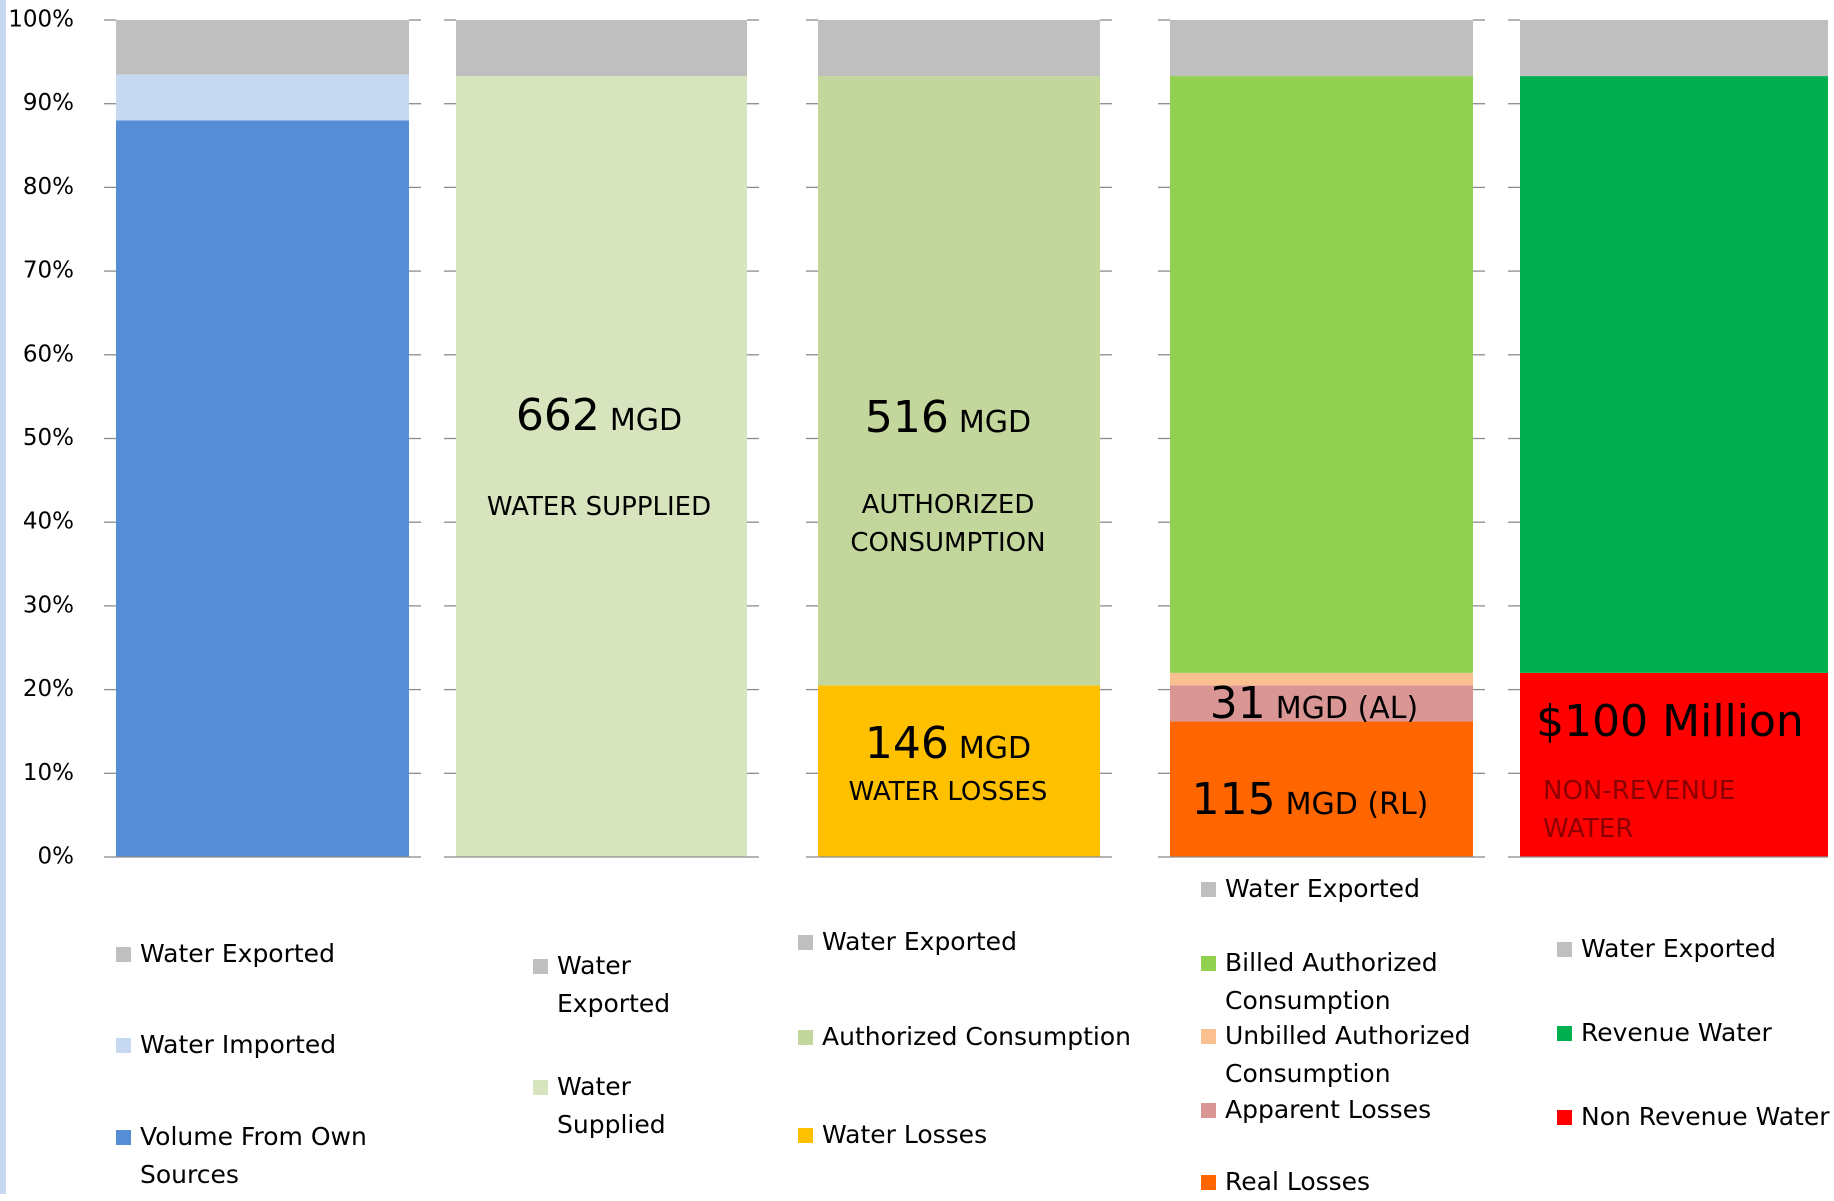  What do you see at coordinates (48, 605) in the screenshot?
I see `y-tick-label: 30%` at bounding box center [48, 605].